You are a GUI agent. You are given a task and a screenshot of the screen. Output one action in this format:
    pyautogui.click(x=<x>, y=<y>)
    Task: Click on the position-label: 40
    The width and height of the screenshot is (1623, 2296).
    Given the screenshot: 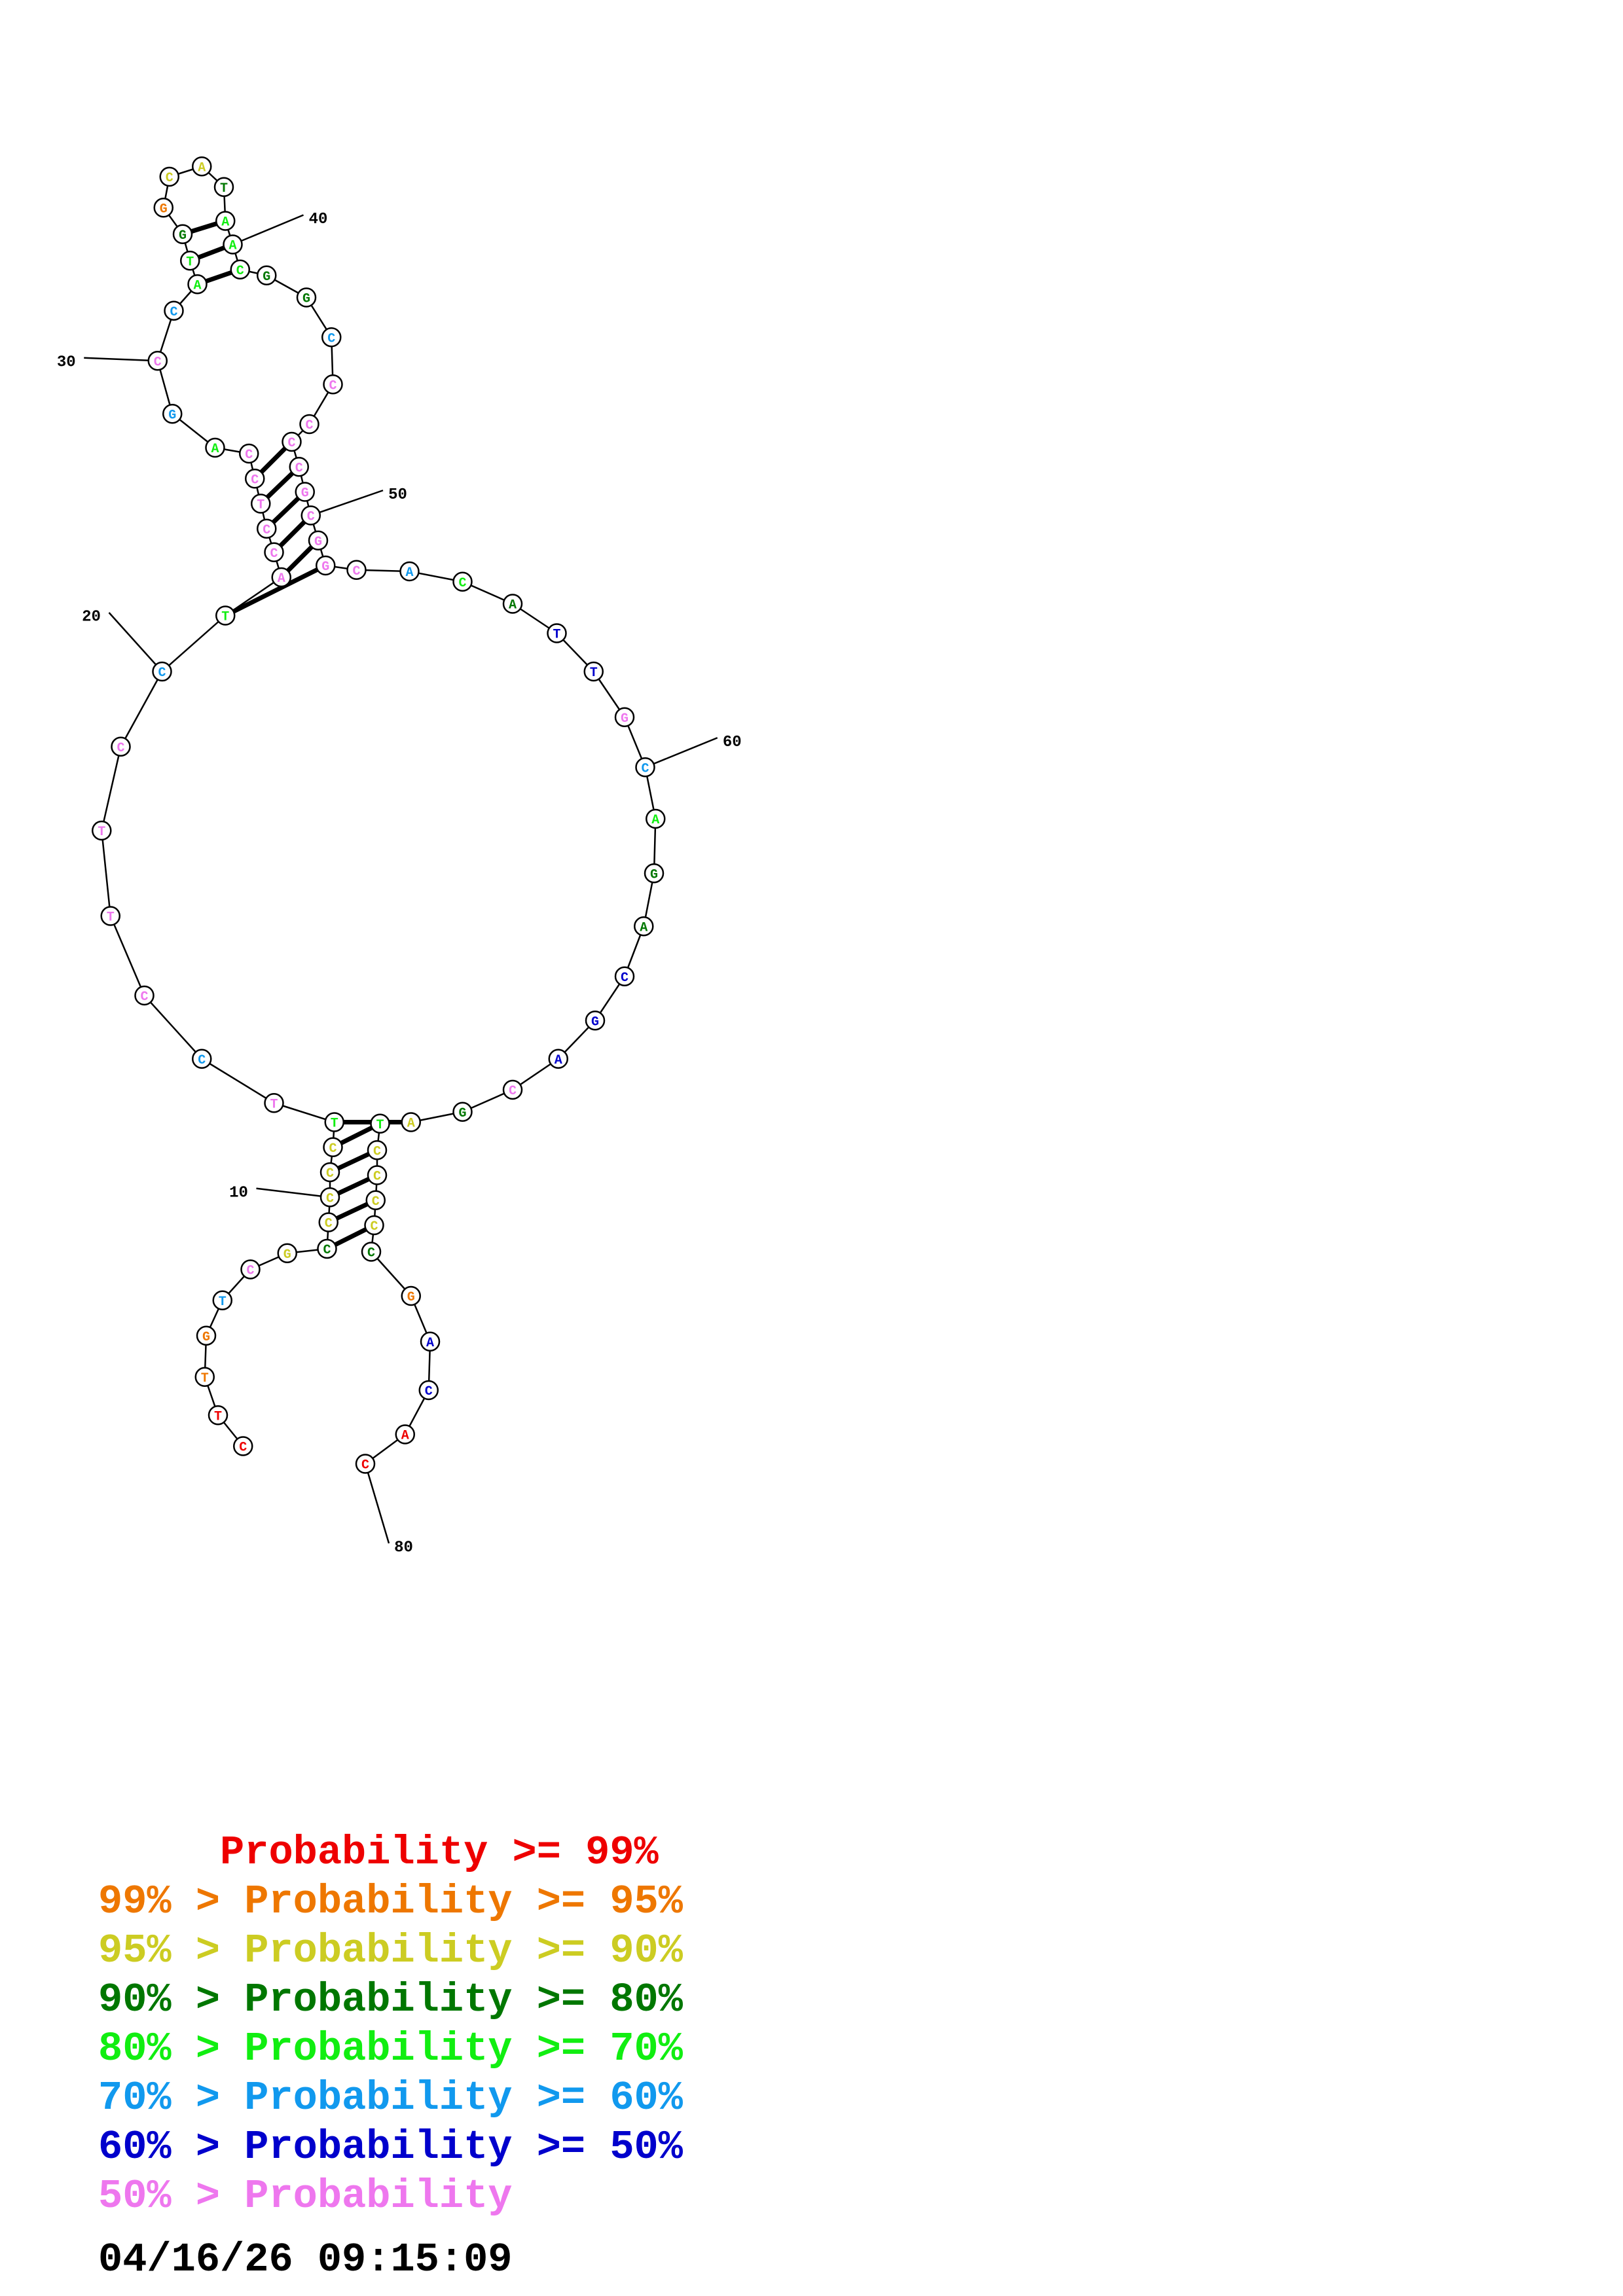 What is the action you would take?
    pyautogui.click(x=318, y=219)
    